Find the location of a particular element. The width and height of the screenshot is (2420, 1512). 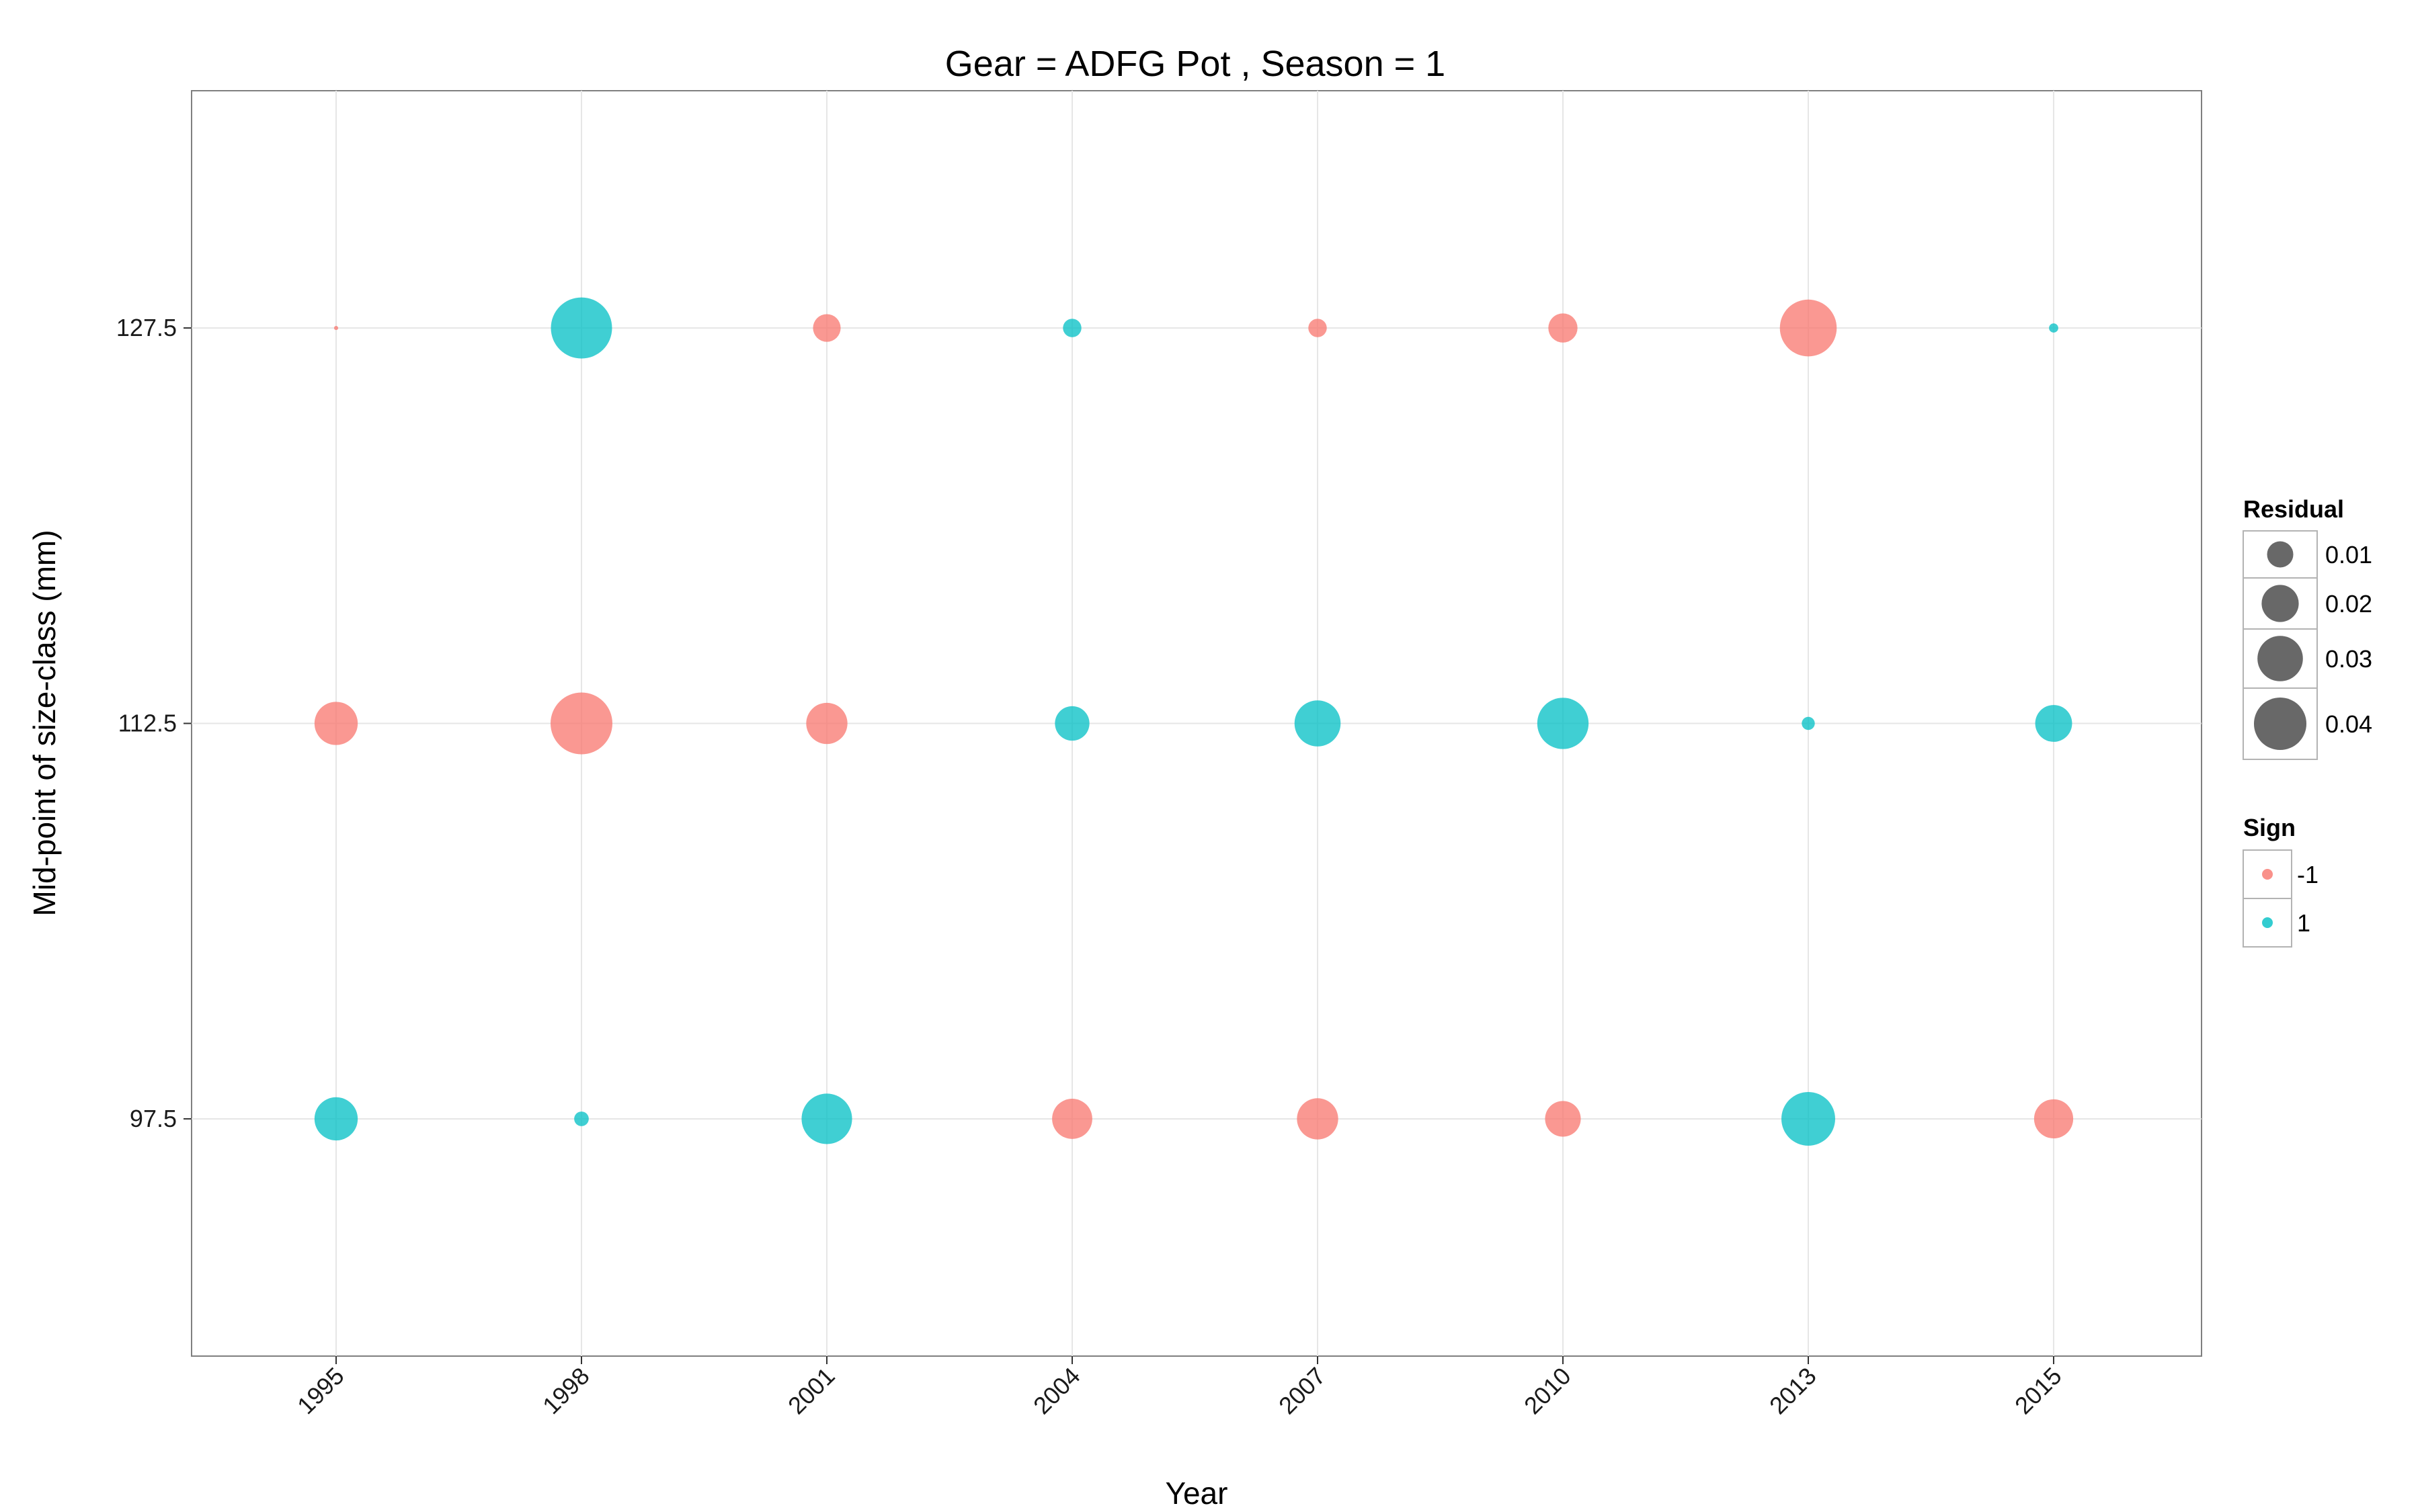

size-legend-label: 0.04 is located at coordinates (2348, 724).